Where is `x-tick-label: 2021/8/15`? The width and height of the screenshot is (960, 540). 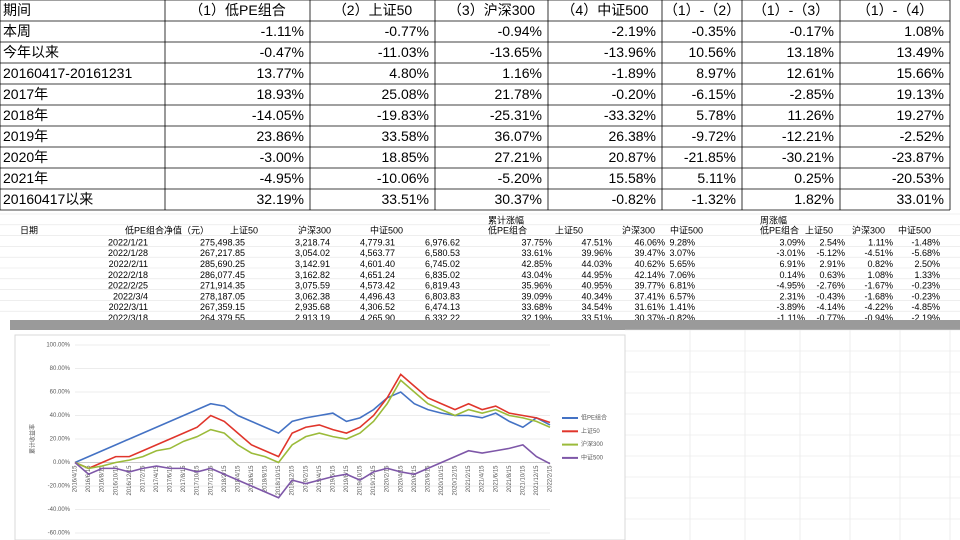 x-tick-label: 2021/8/15 is located at coordinates (510, 478).